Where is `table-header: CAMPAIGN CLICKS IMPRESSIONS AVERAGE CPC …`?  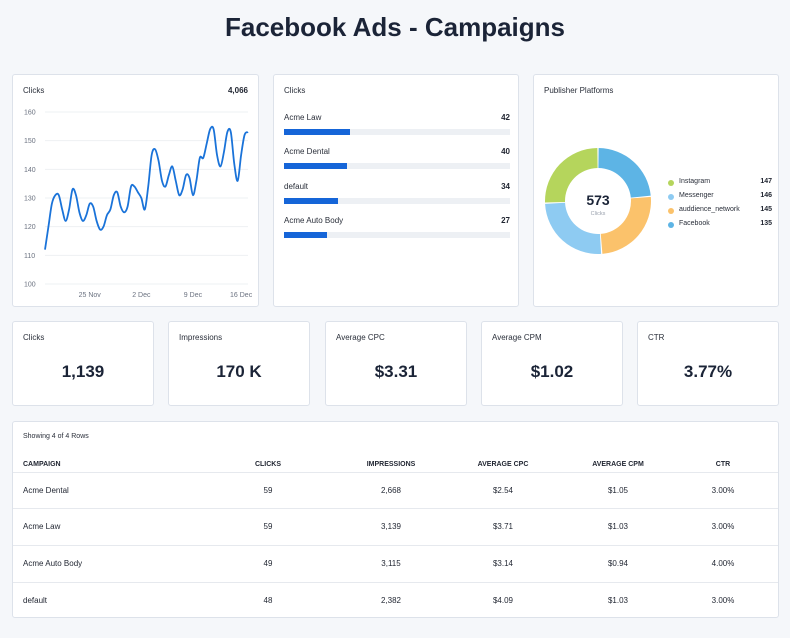
table-header: CAMPAIGN CLICKS IMPRESSIONS AVERAGE CPC … is located at coordinates (395, 465).